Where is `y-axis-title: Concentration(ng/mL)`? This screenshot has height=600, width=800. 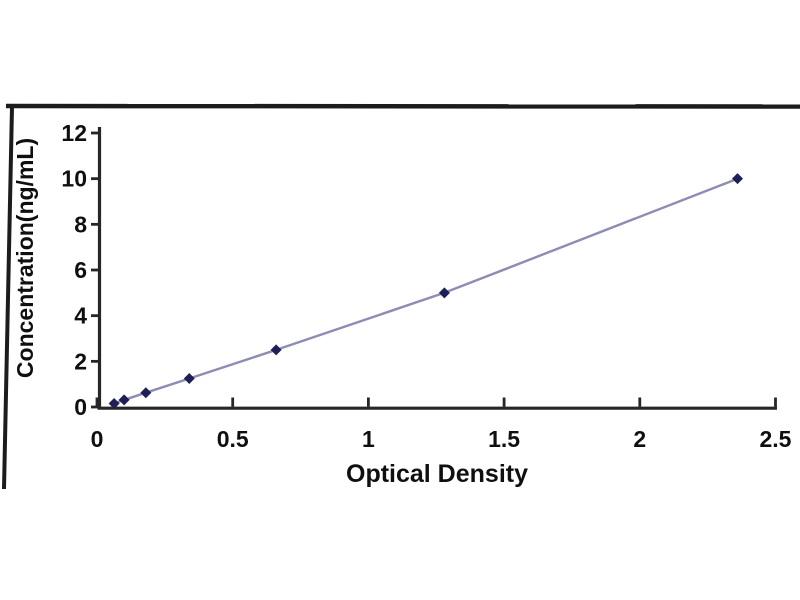 y-axis-title: Concentration(ng/mL) is located at coordinates (25, 258).